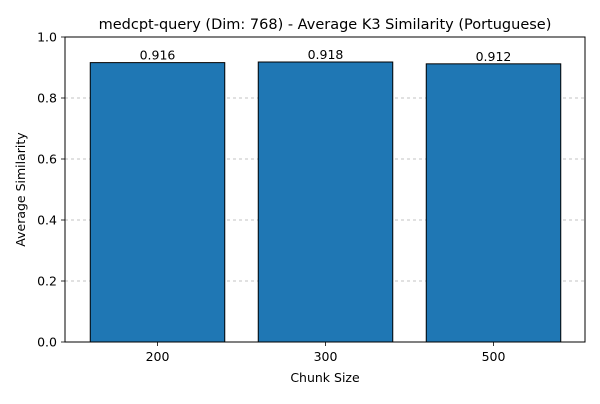  What do you see at coordinates (158, 55) in the screenshot?
I see `bar-value-label: 0.916` at bounding box center [158, 55].